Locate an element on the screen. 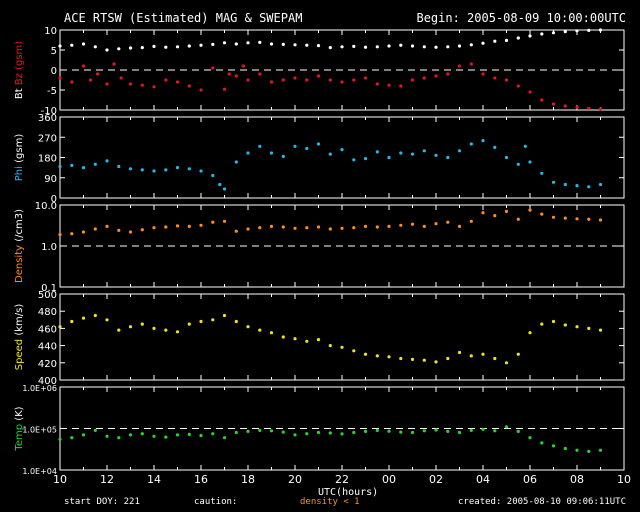 The height and width of the screenshot is (512, 640). y-tick-label: 440 is located at coordinates (47, 347).